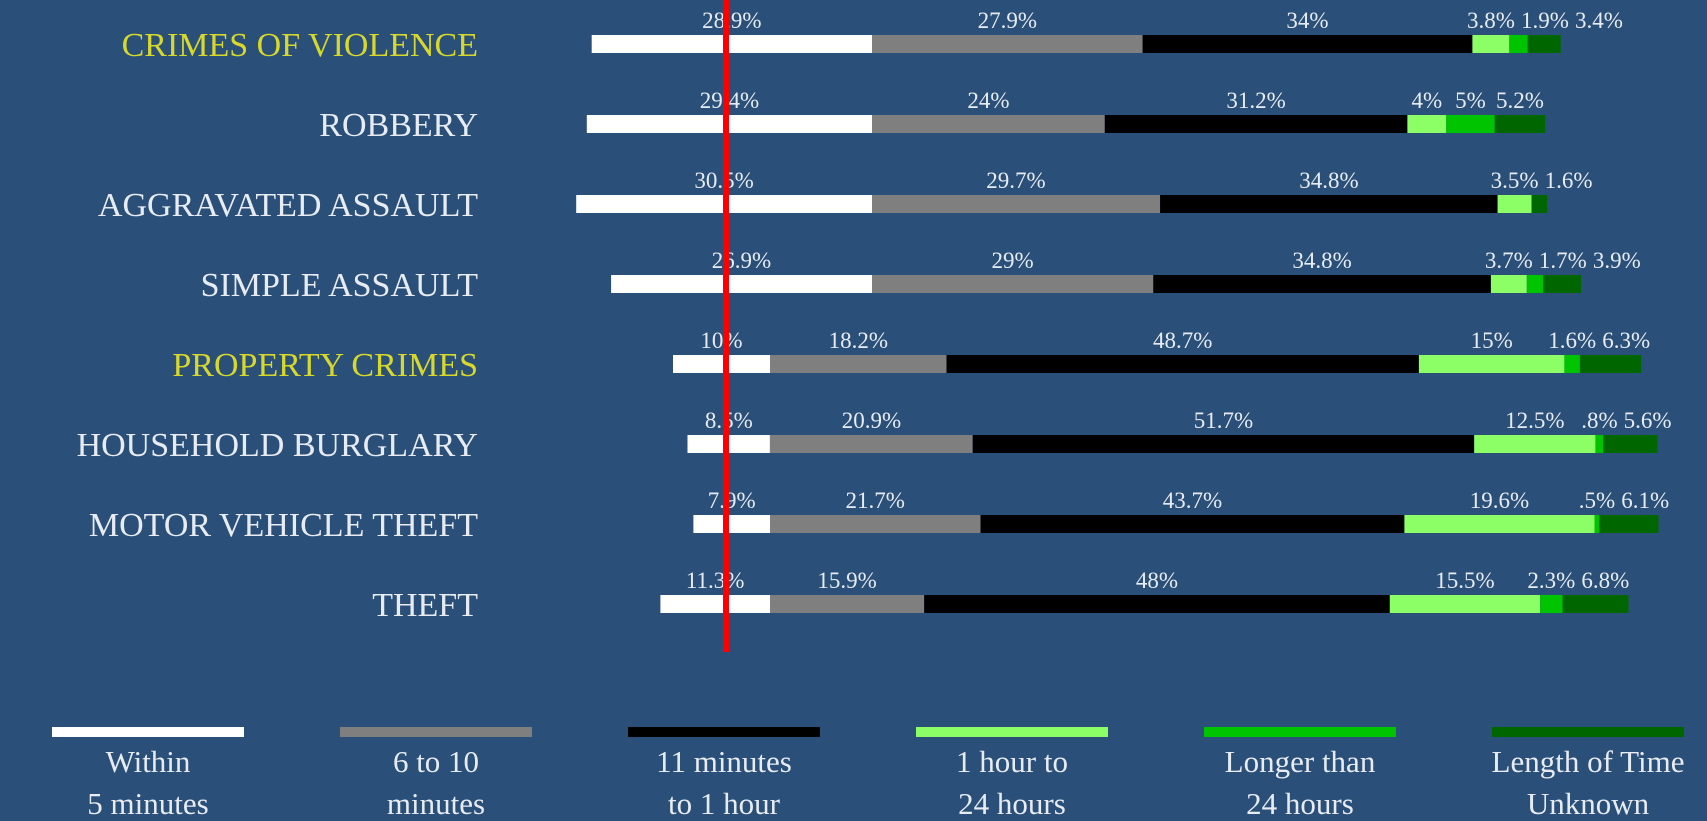  Describe the element at coordinates (1545, 20) in the screenshot. I see `value-label-crimes-of-violence-longer-than-24-hours: 1.9%` at that location.